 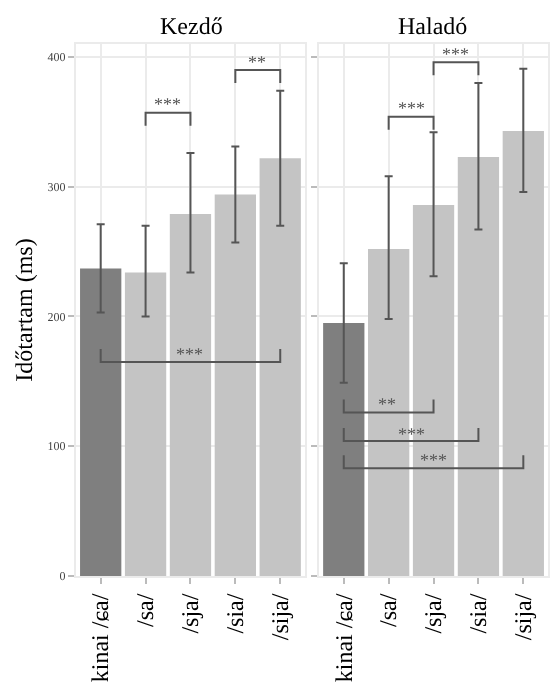 I want to click on chart-title: Haladó, so click(x=433, y=26).